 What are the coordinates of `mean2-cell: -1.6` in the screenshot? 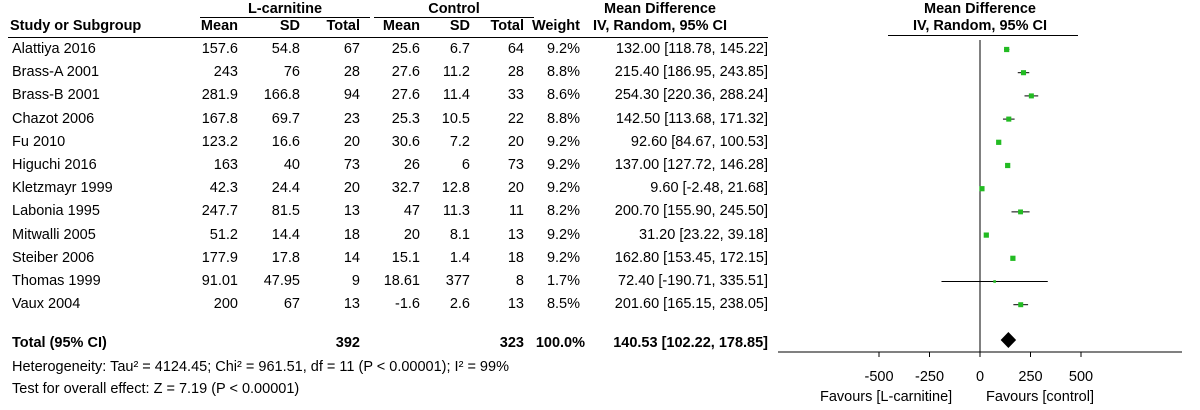 It's located at (407, 304).